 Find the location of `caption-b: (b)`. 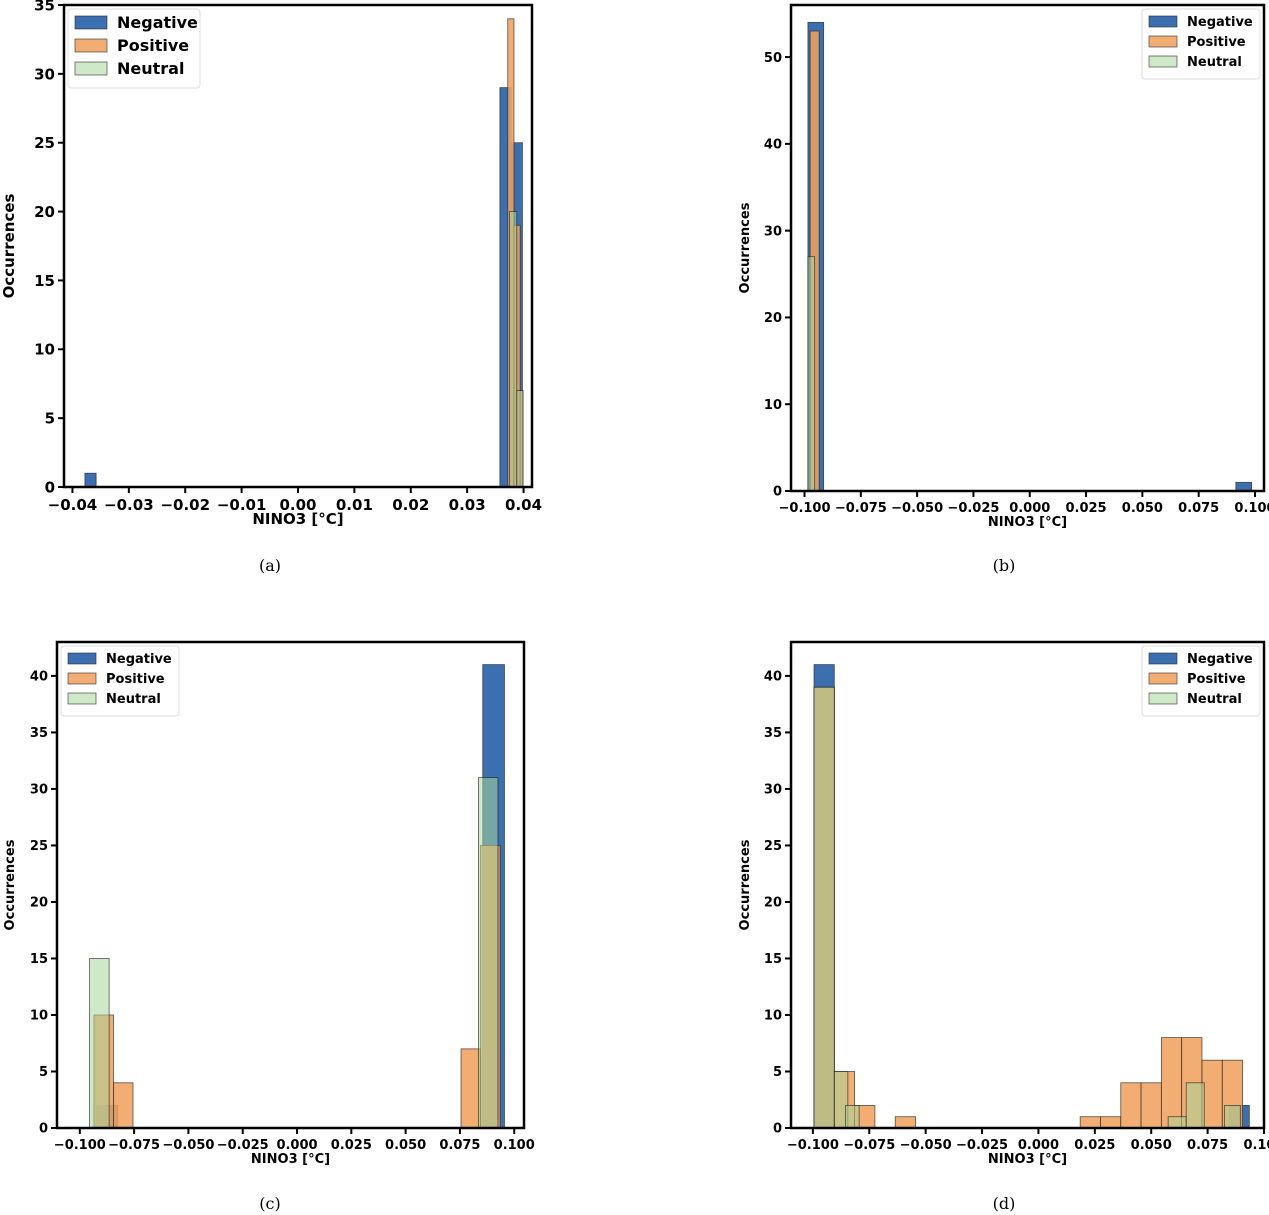

caption-b: (b) is located at coordinates (1004, 565).